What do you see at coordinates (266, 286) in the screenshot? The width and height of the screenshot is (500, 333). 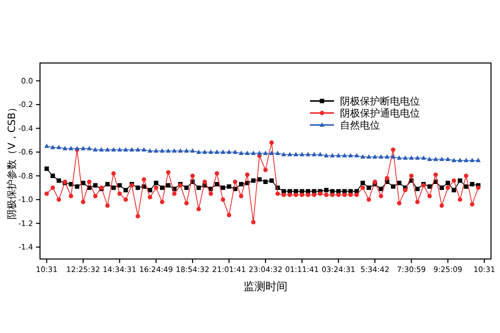 I see `x-axis-title: 监测时间` at bounding box center [266, 286].